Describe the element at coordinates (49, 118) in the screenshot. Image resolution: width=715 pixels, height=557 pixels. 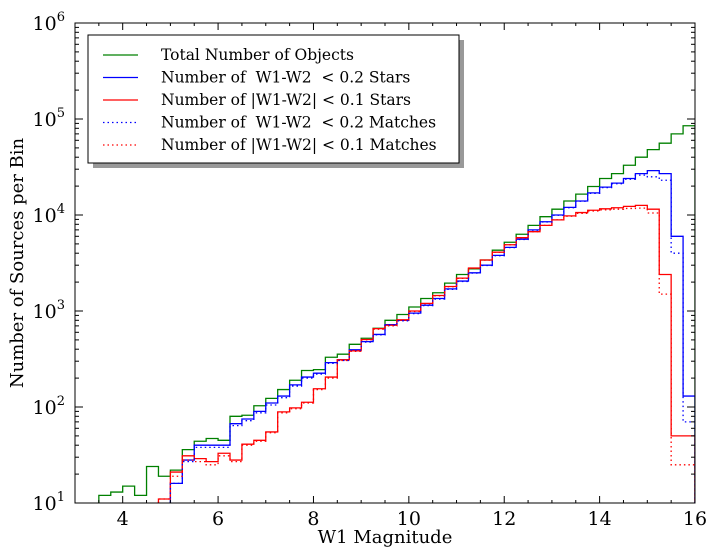
I see `y-tick-label: 10⁵` at that location.